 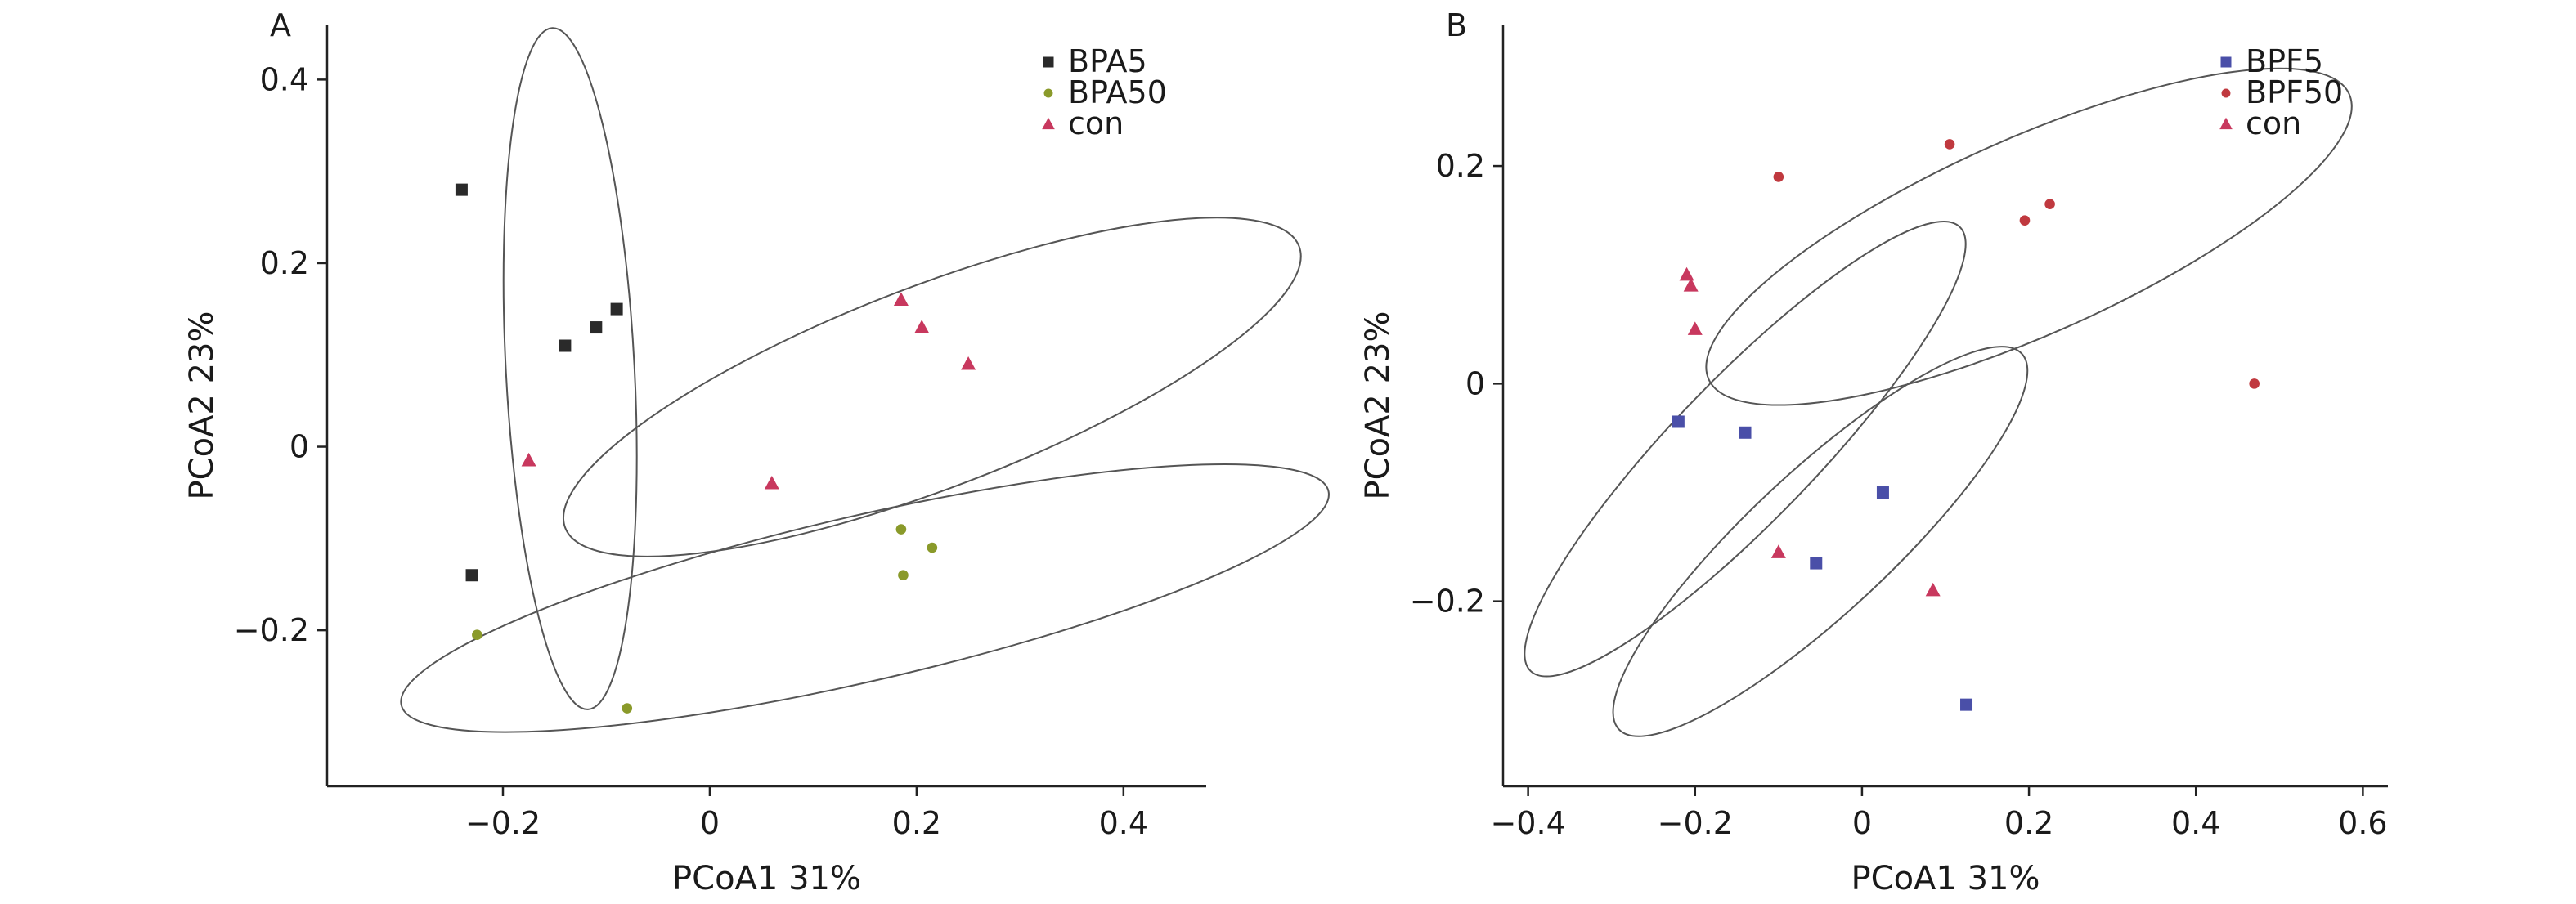 I want to click on x-tick-label: 0.6, so click(x=2362, y=823).